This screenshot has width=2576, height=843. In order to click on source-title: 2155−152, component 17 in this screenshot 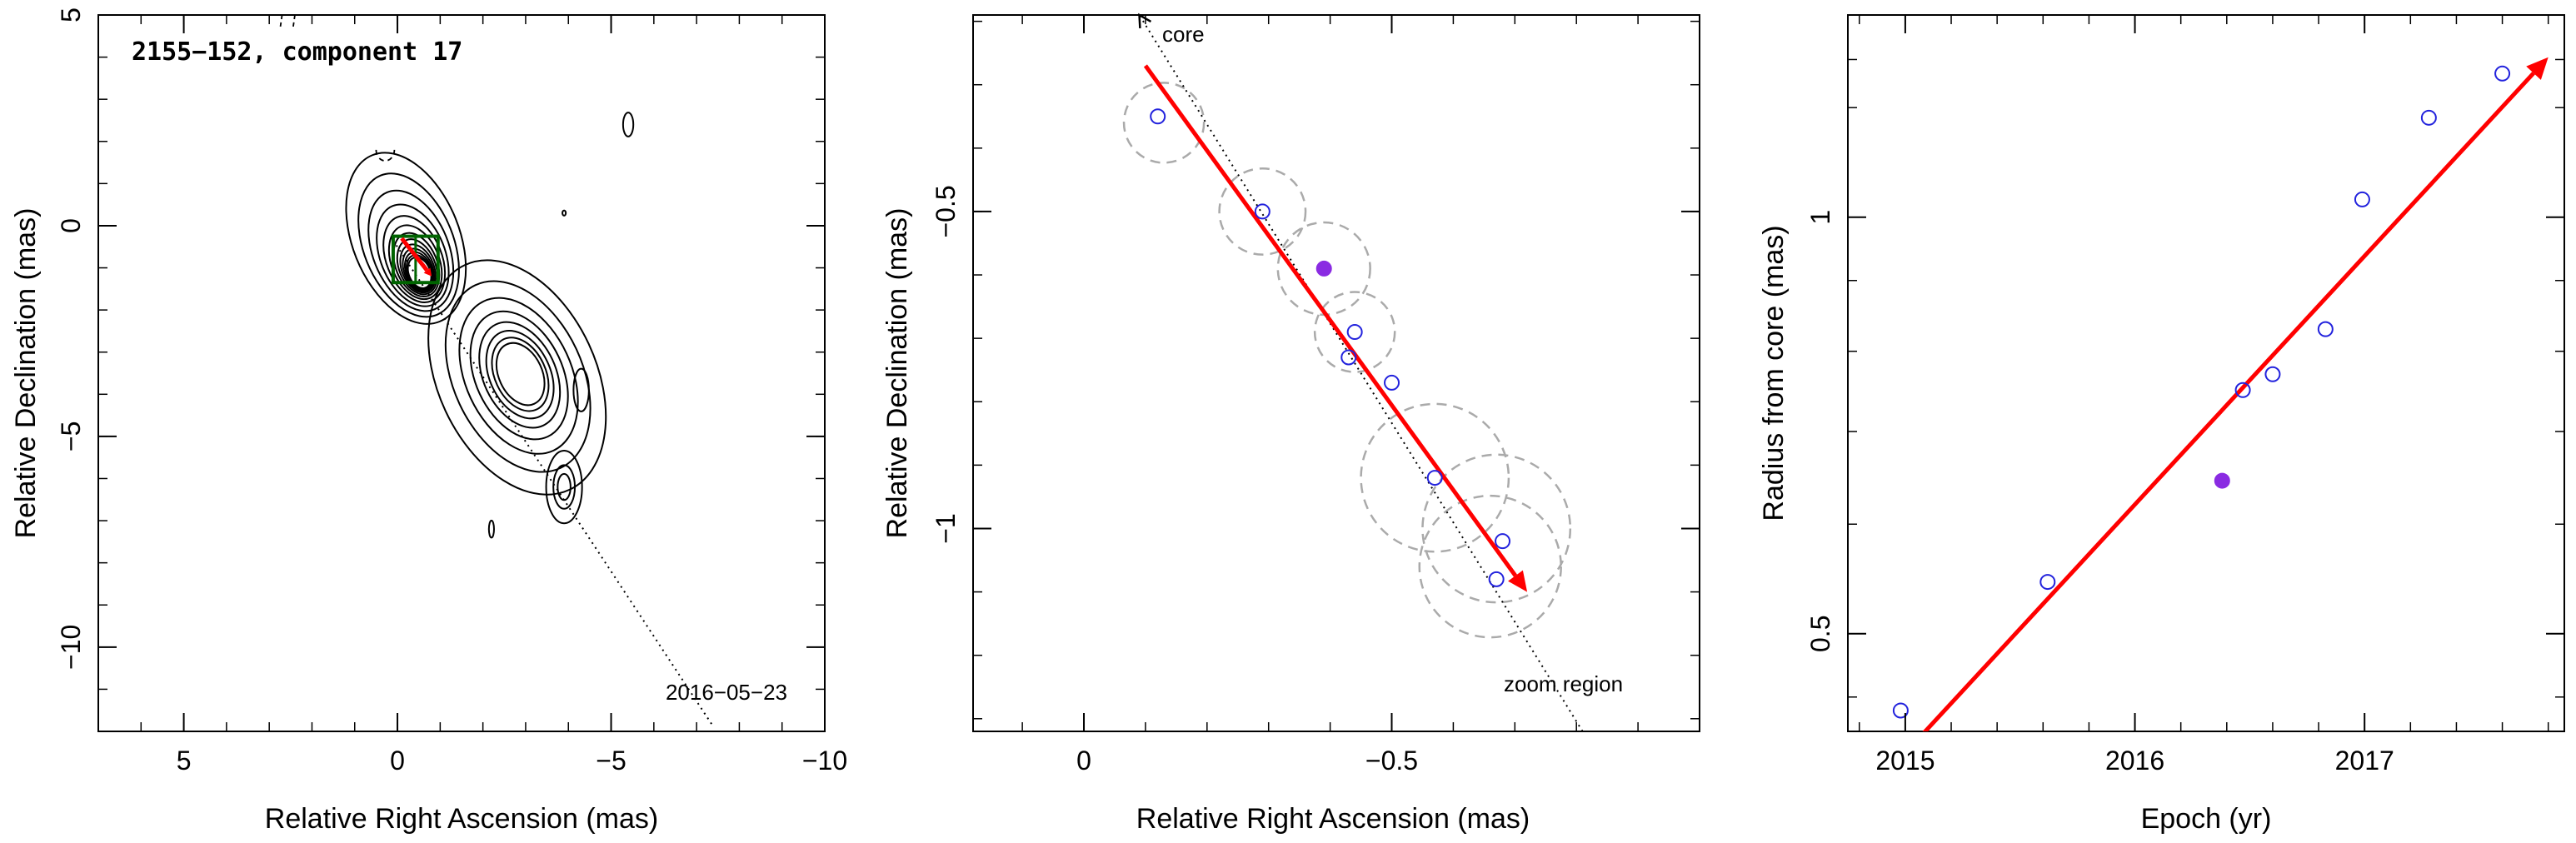, I will do `click(297, 52)`.